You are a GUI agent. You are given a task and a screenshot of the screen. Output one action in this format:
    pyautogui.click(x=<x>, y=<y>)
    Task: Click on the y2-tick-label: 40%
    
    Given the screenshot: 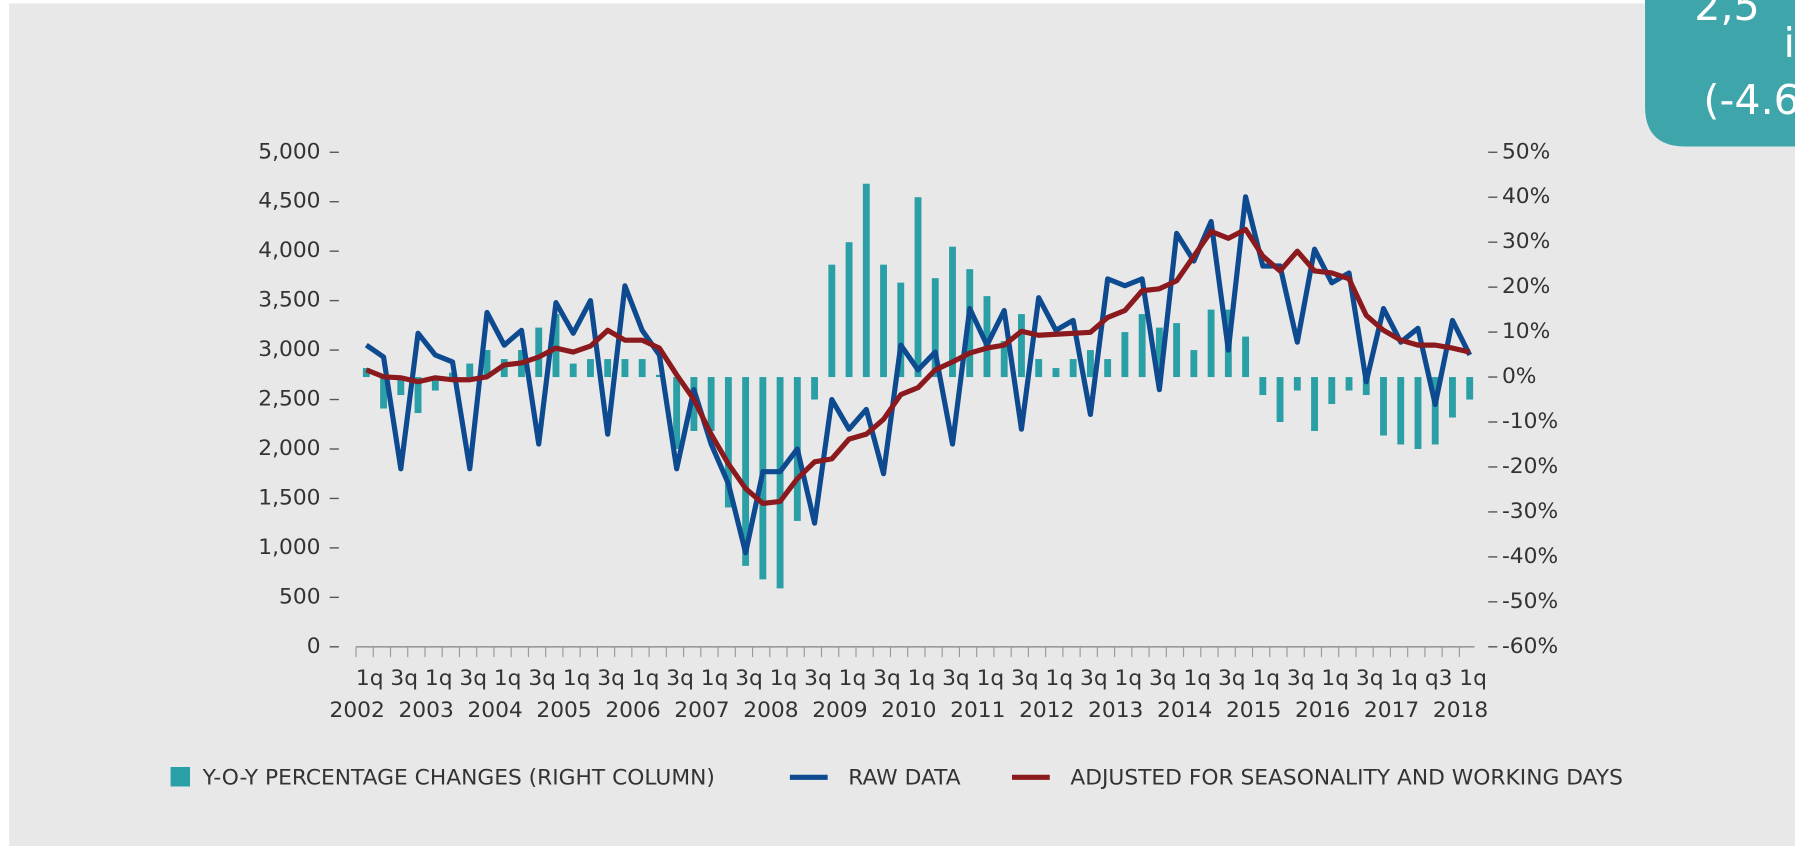 What is the action you would take?
    pyautogui.click(x=1526, y=196)
    